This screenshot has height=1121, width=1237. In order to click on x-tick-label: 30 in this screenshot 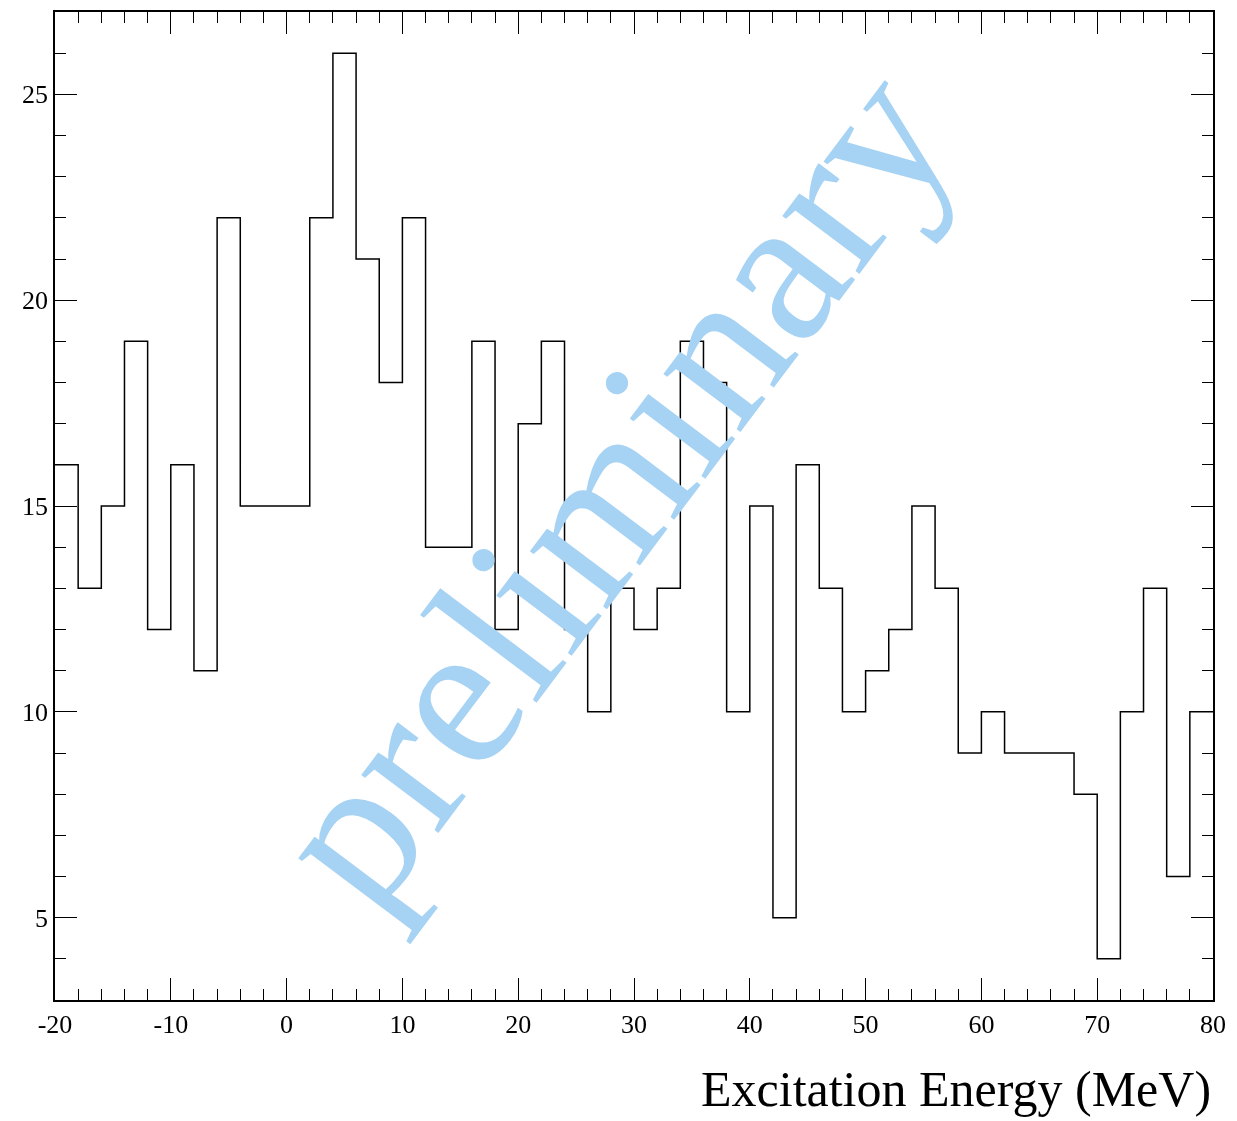, I will do `click(634, 1024)`.